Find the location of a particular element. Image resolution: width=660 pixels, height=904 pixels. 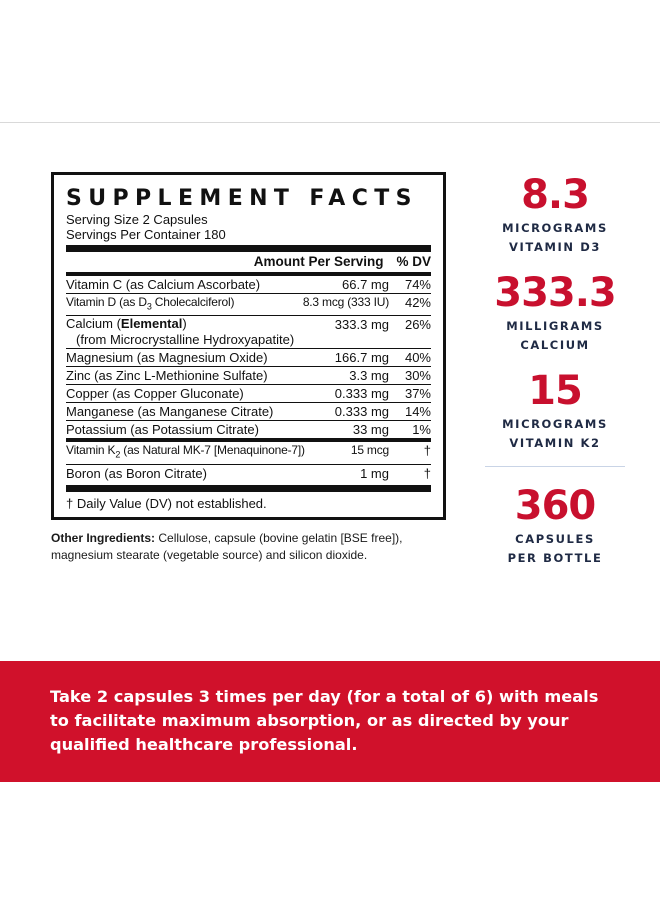

nutrient-amount: 1 mg is located at coordinates (374, 473).